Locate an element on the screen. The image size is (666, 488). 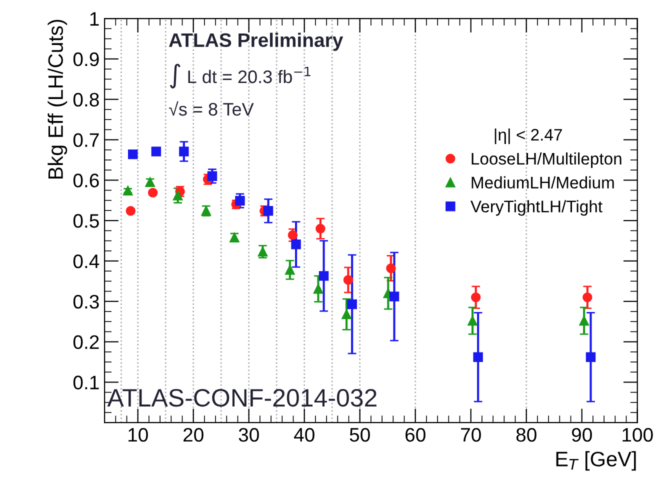
legend-label: VeryTightLH/Tight is located at coordinates (536, 208).